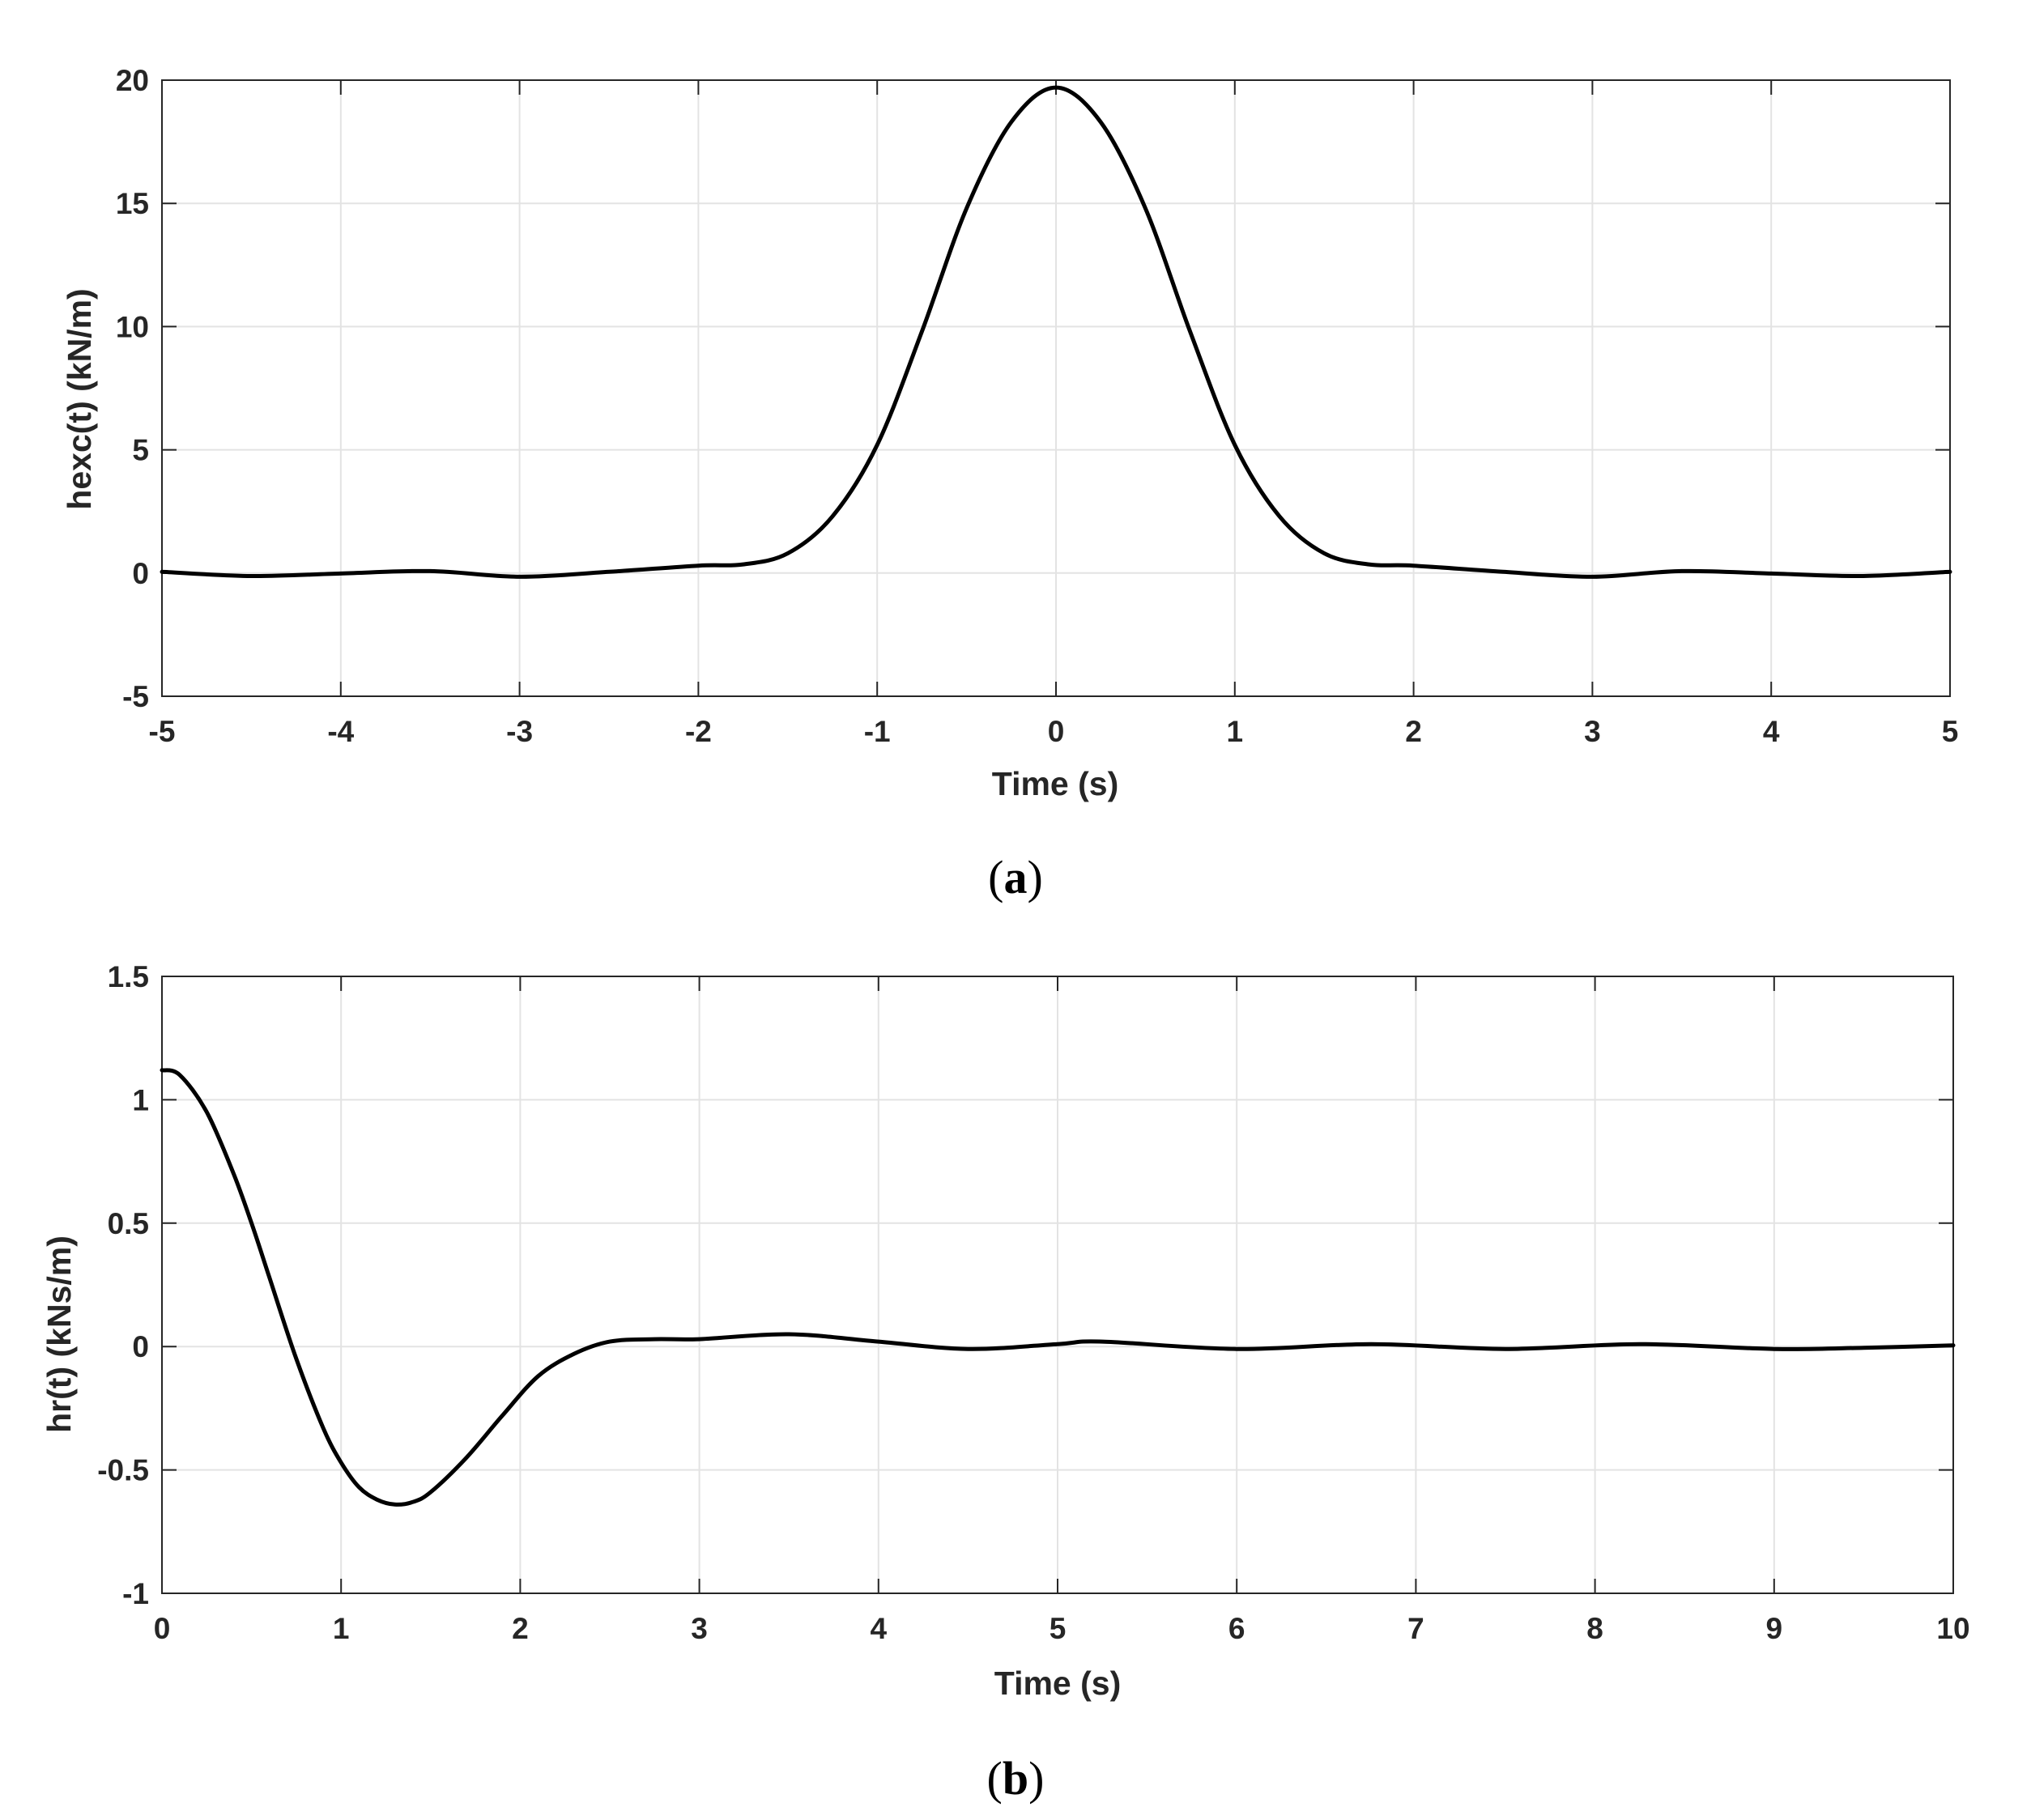 This screenshot has width=2031, height=1820. I want to click on panel-label-b-open: (, so click(995, 1779).